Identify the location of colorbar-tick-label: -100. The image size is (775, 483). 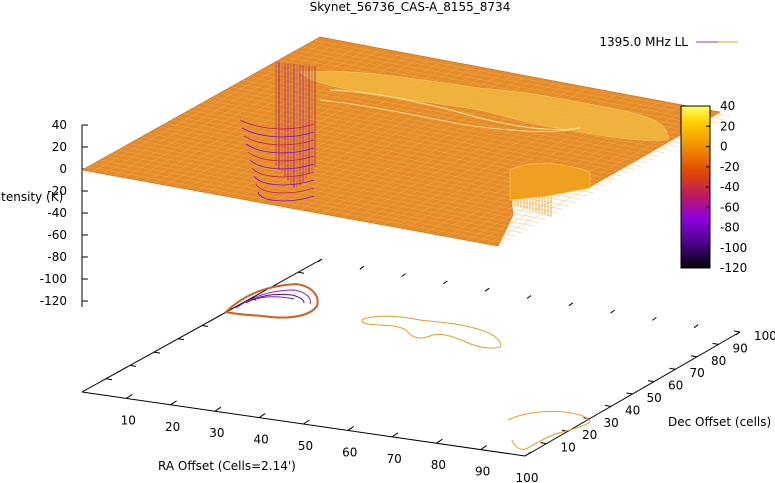
(733, 248).